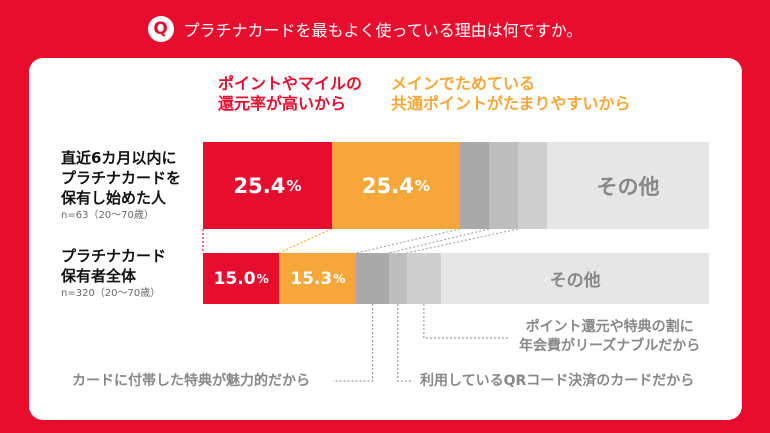 This screenshot has width=770, height=433. I want to click on annotation-qr: 利用しているQRコード決済のカードだから, so click(557, 381).